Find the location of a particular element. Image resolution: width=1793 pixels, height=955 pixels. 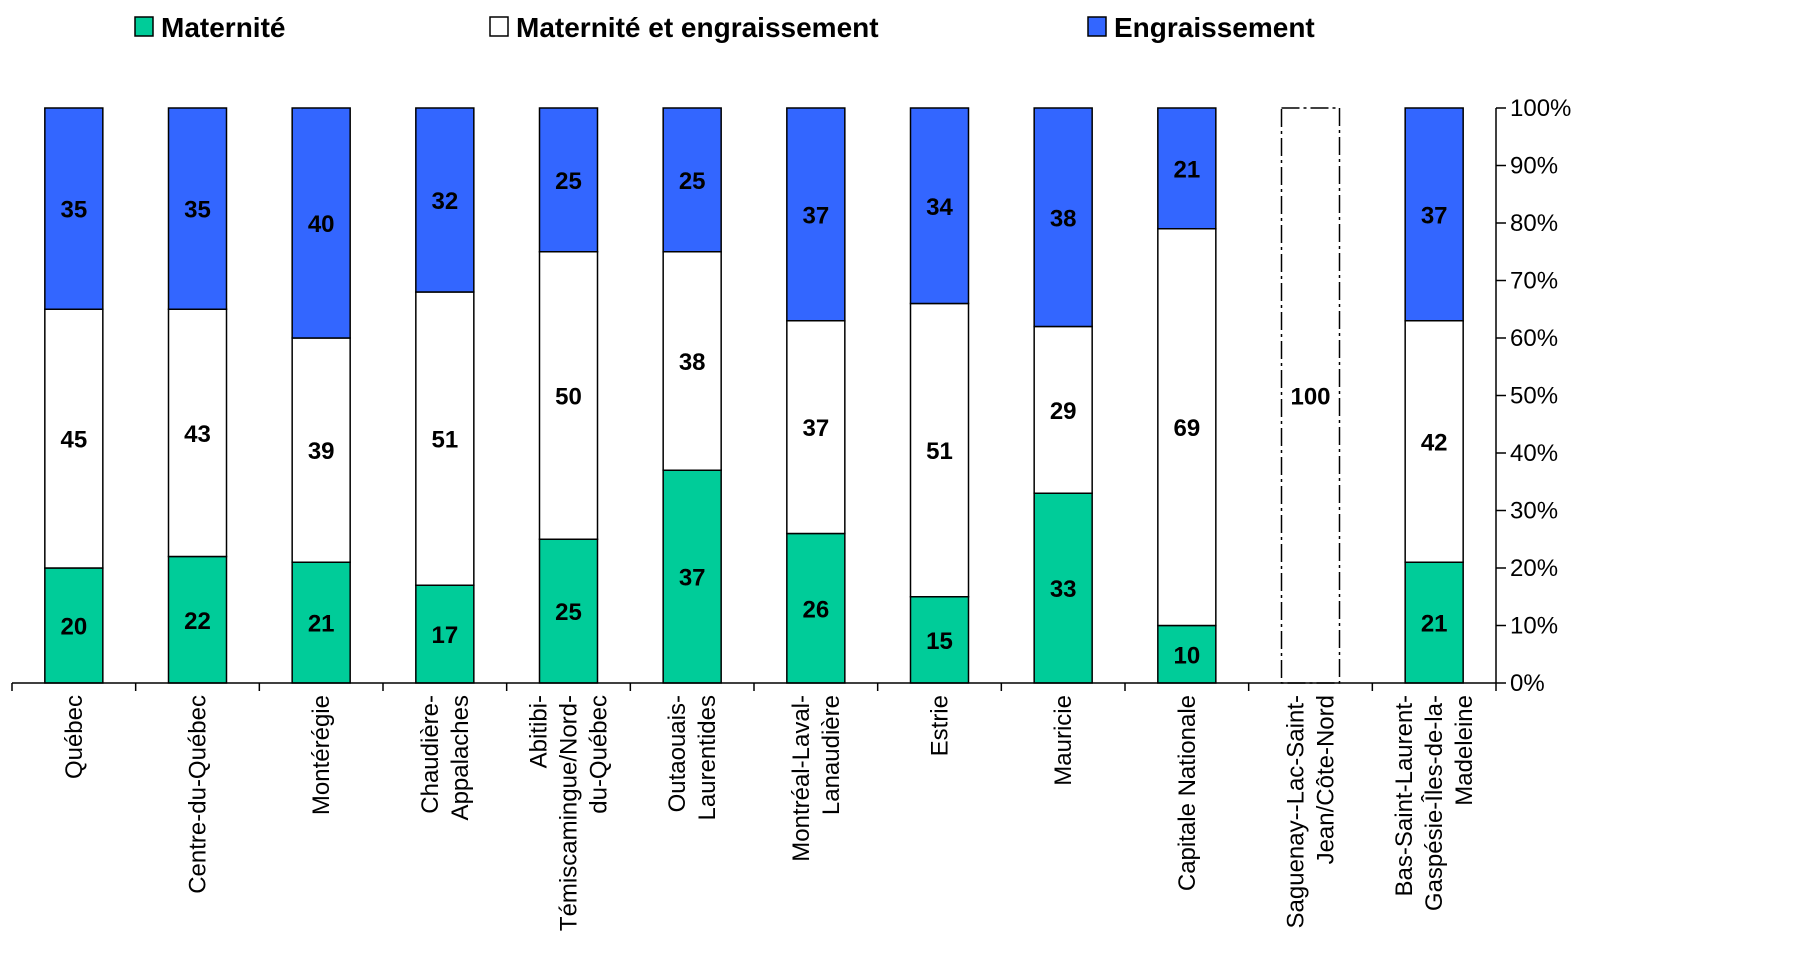

category-label-abitibi-temiscamingue-nord-du-quebec: Abitibi- Témiscamingue/Nord-du-Québec is located at coordinates (569, 813).